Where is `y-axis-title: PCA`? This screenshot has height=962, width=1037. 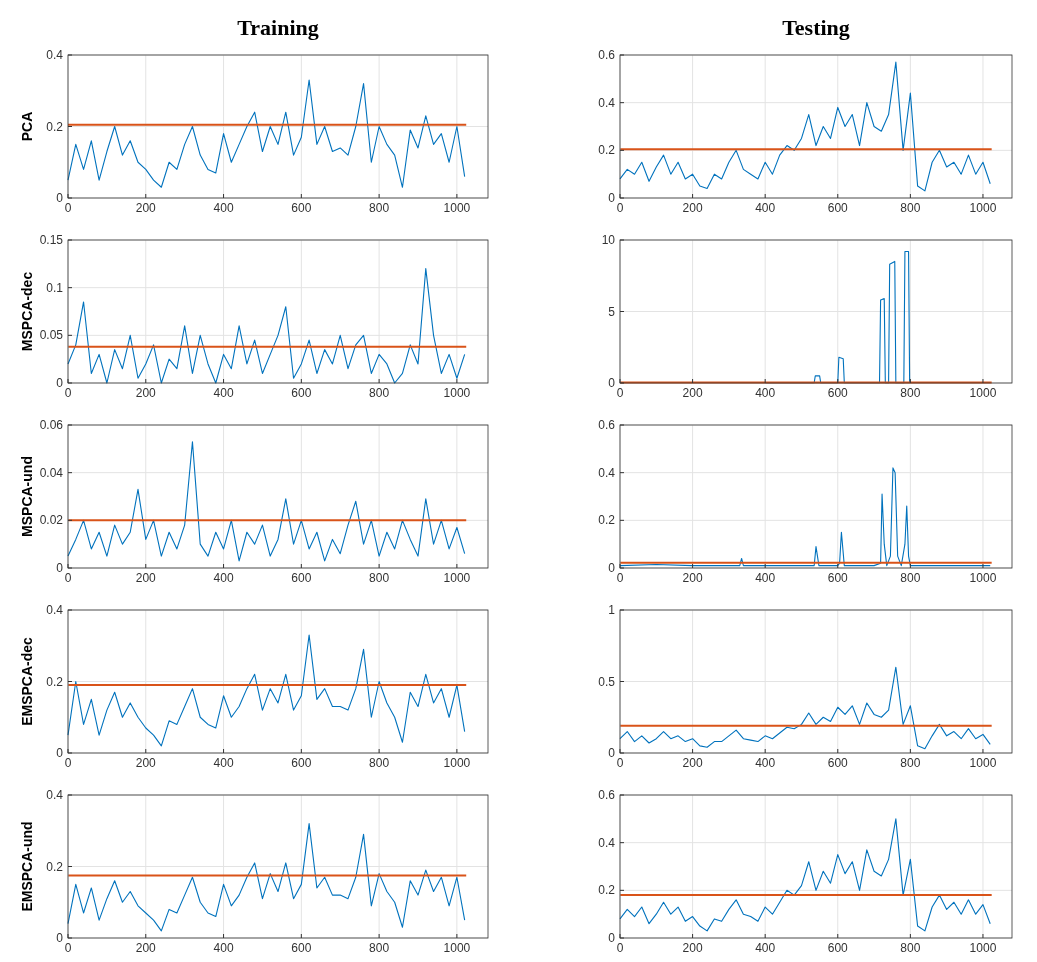
y-axis-title: PCA is located at coordinates (27, 126).